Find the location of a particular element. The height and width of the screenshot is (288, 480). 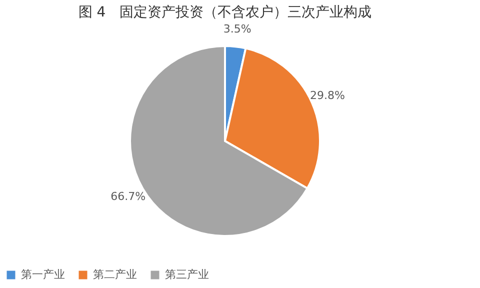

data-label: 66.7% is located at coordinates (128, 197).